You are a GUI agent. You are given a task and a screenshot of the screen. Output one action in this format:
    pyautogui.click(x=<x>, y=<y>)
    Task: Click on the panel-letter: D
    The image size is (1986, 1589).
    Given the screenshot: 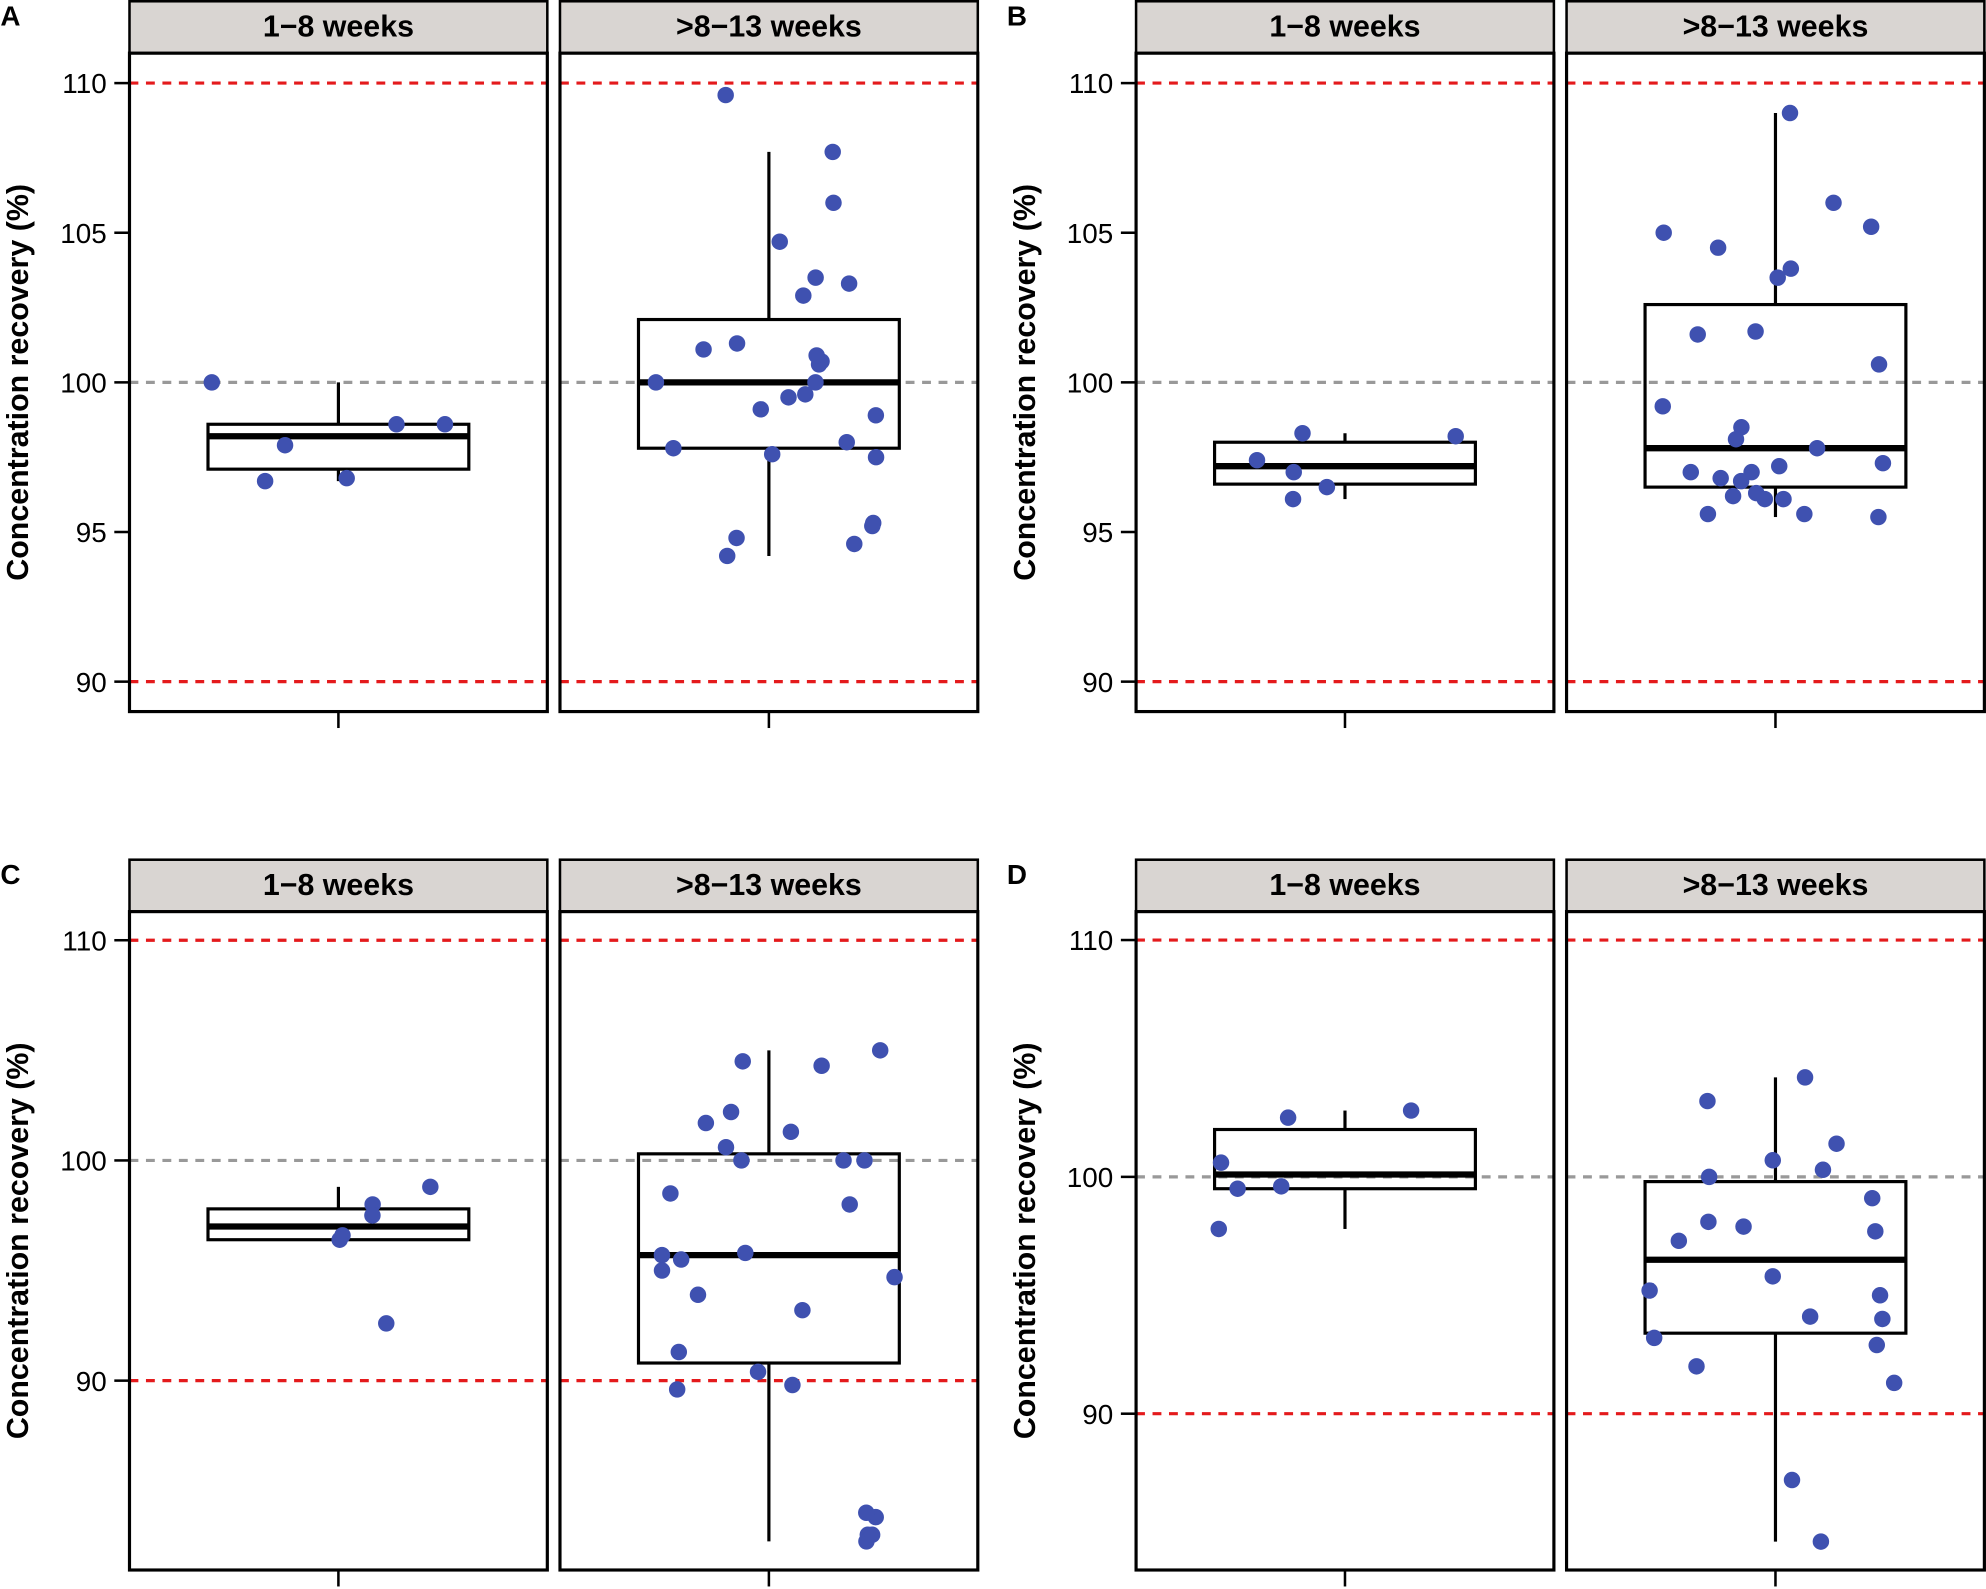 What is the action you would take?
    pyautogui.click(x=1017, y=874)
    